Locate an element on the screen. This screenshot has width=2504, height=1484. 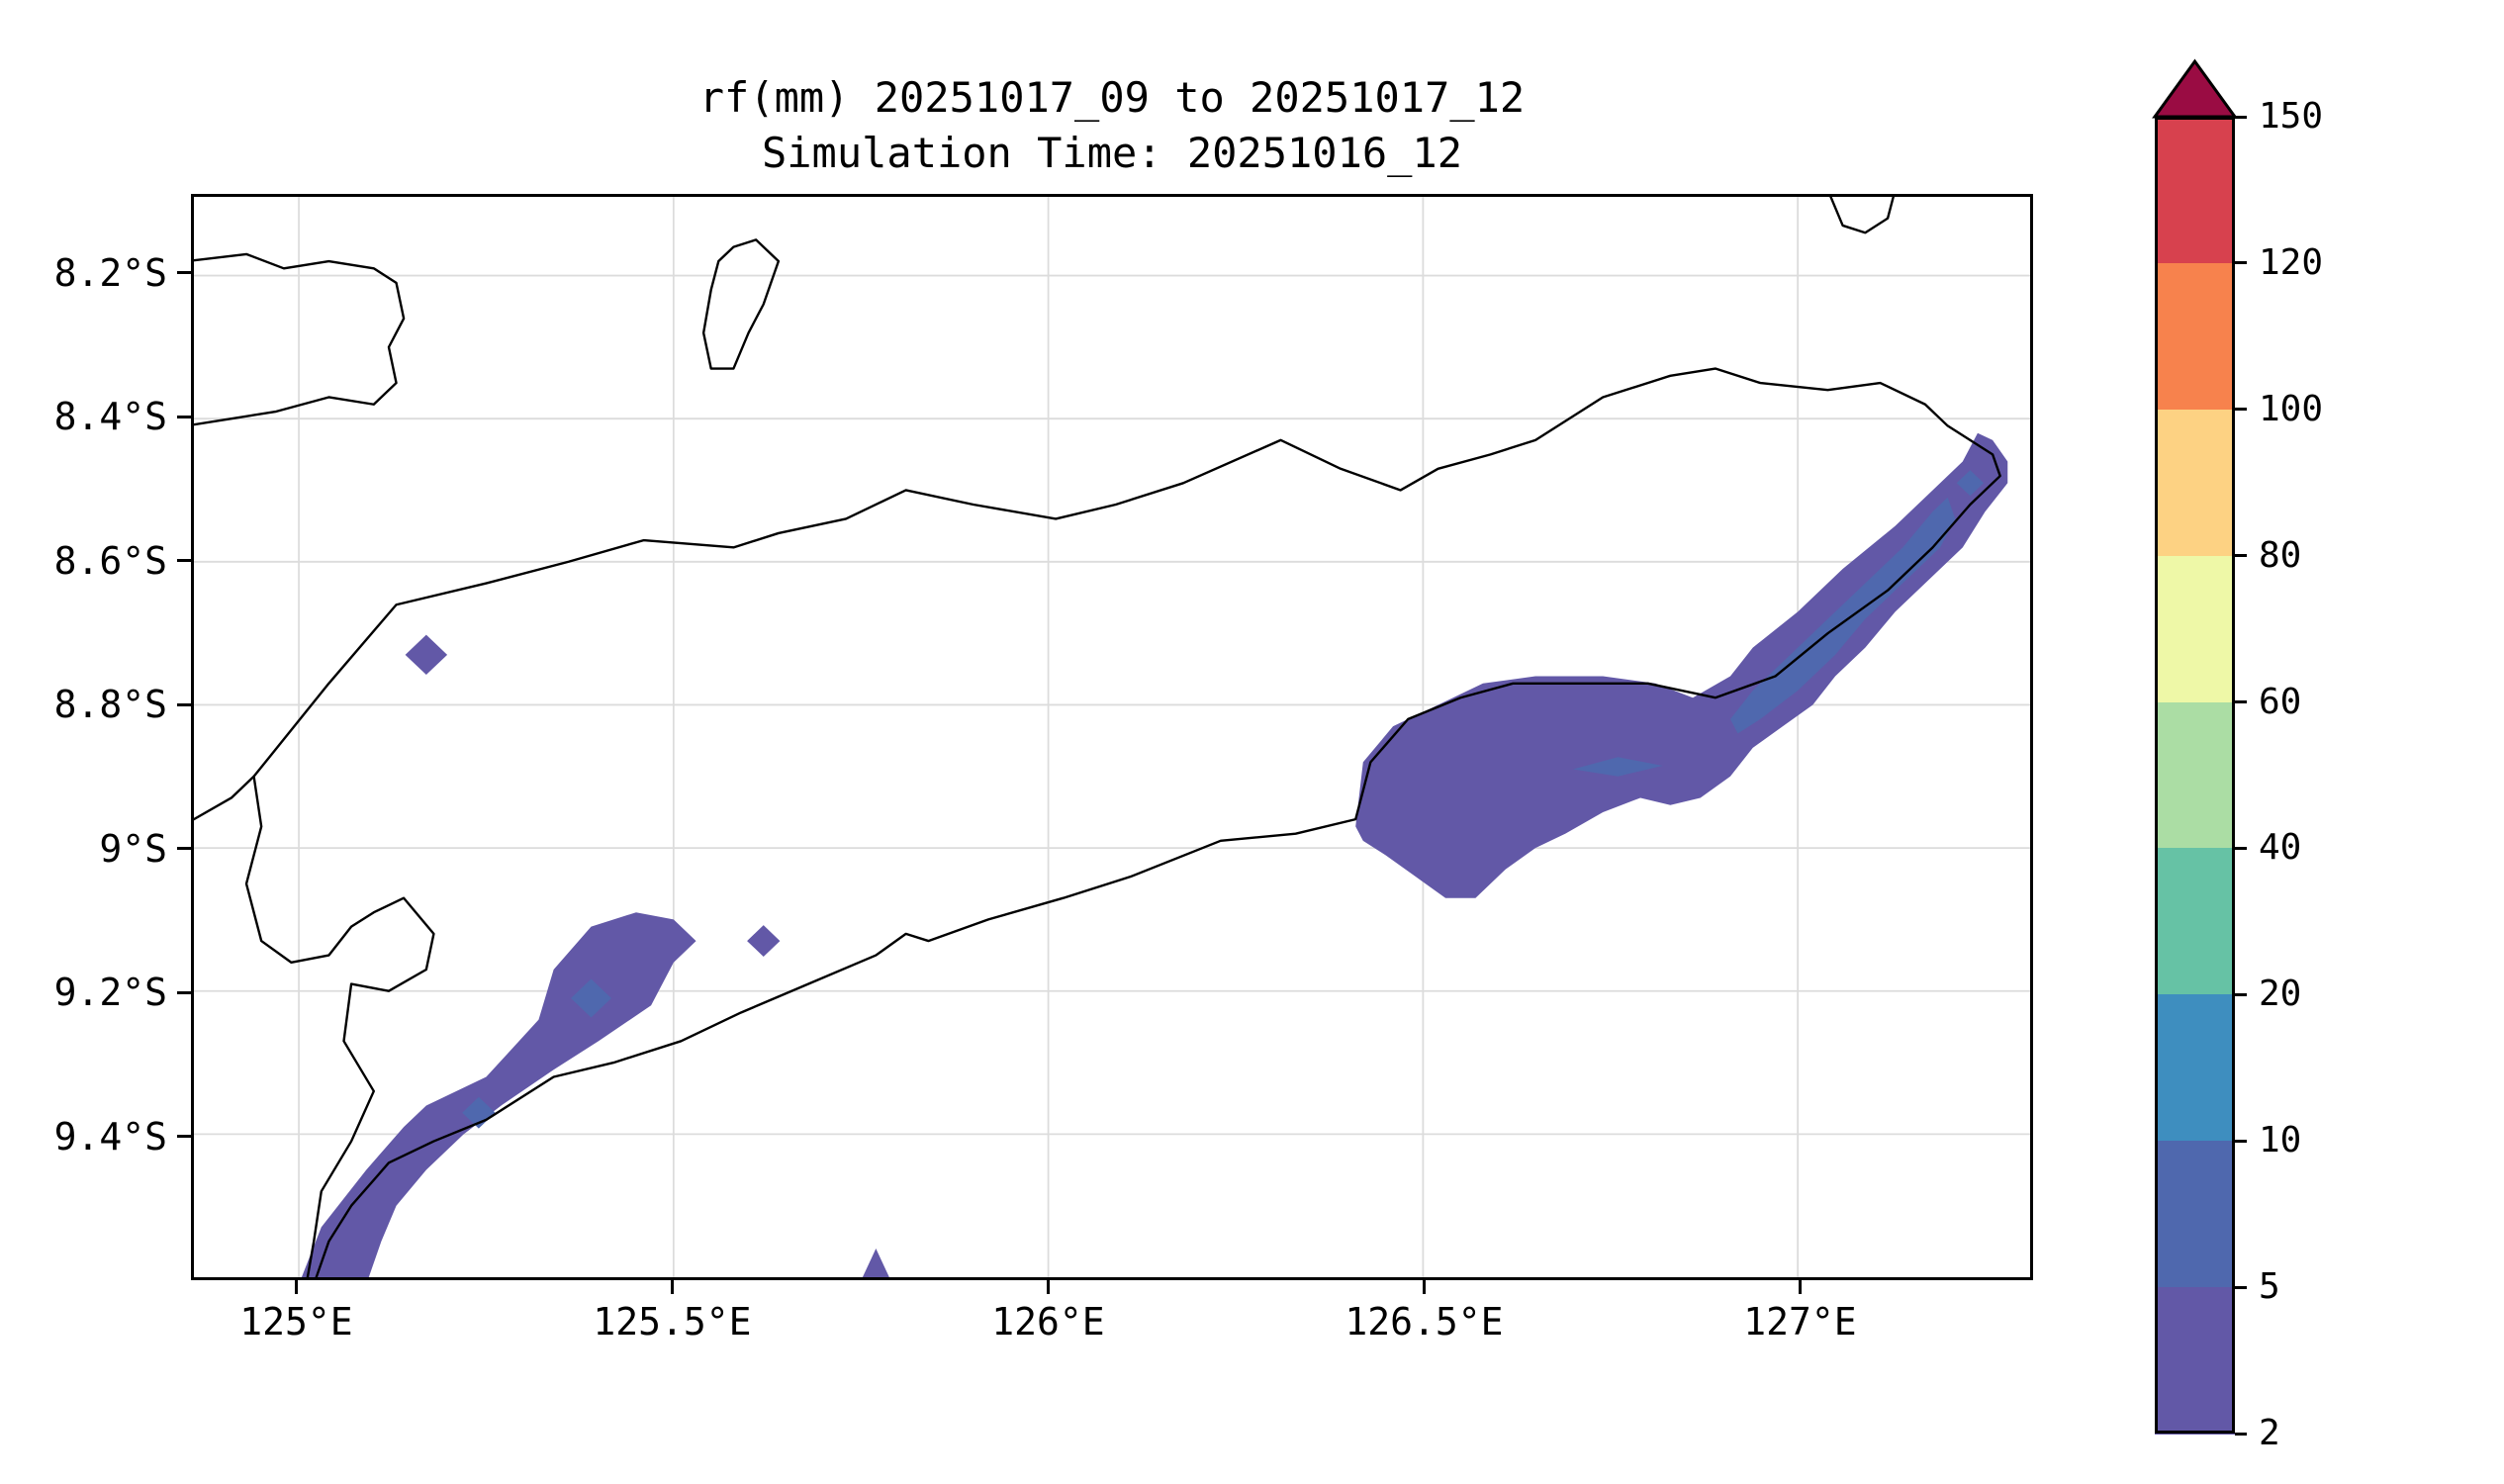
colorbar-over-arrow is located at coordinates (2195, 88).